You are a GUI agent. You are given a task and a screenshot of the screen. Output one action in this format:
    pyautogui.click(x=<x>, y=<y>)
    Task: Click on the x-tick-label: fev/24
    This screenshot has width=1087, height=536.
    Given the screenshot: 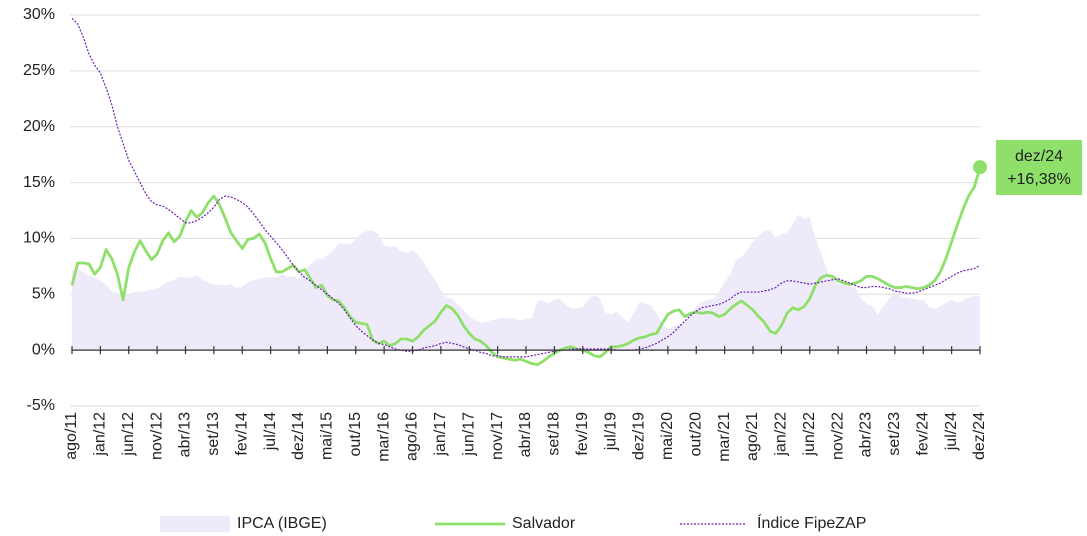 What is the action you would take?
    pyautogui.click(x=922, y=434)
    